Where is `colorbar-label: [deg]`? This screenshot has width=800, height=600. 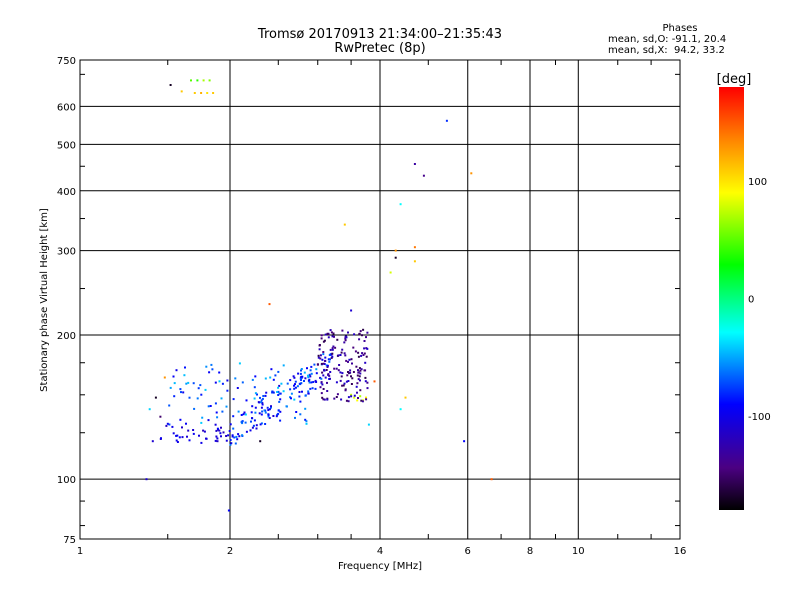 colorbar-label: [deg] is located at coordinates (734, 79).